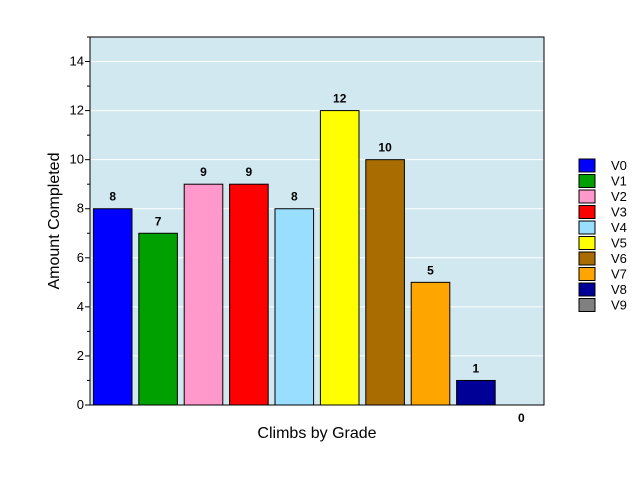  I want to click on legend-label-v1: V1, so click(619, 181).